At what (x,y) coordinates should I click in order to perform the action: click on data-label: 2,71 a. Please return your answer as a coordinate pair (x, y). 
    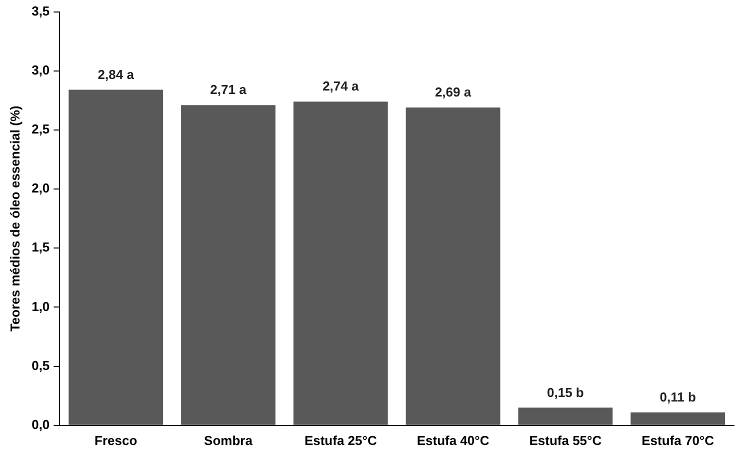
    Looking at the image, I should click on (229, 90).